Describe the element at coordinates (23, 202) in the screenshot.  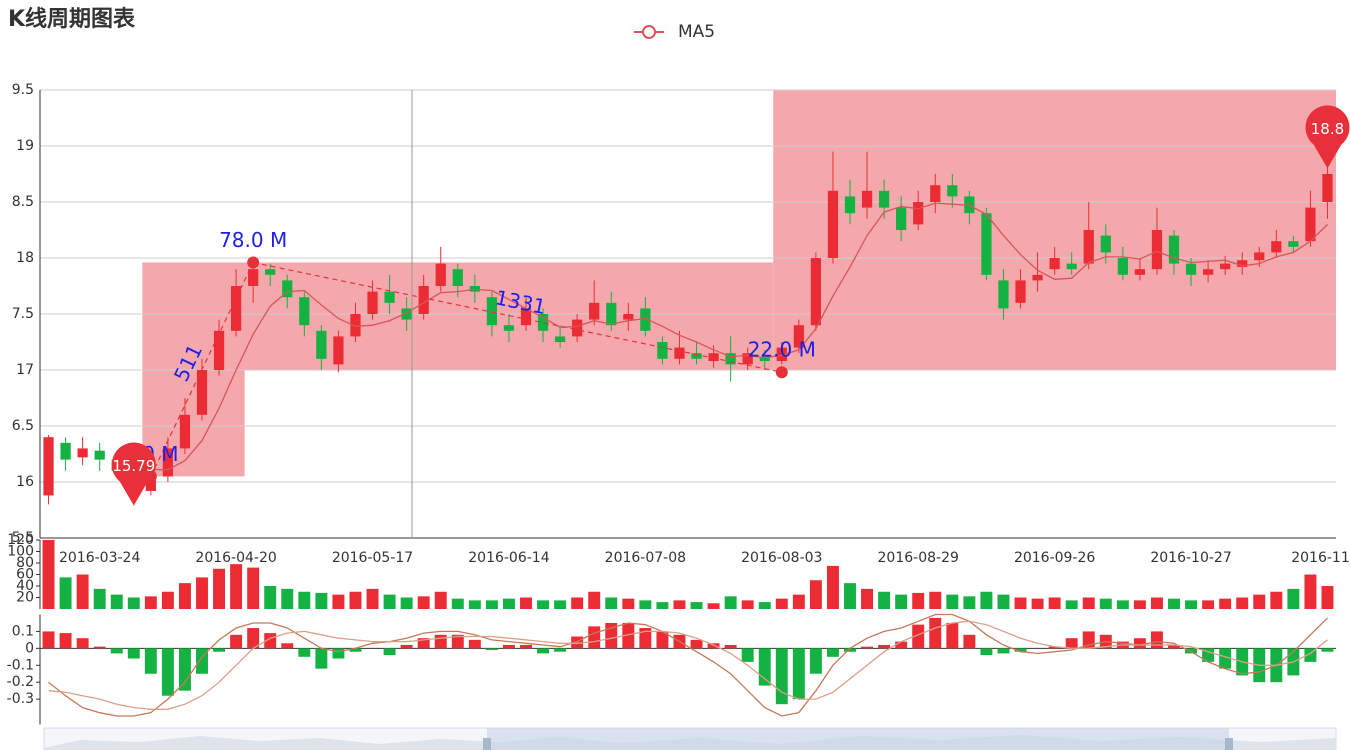
I see `y-tick-label: 8.5` at that location.